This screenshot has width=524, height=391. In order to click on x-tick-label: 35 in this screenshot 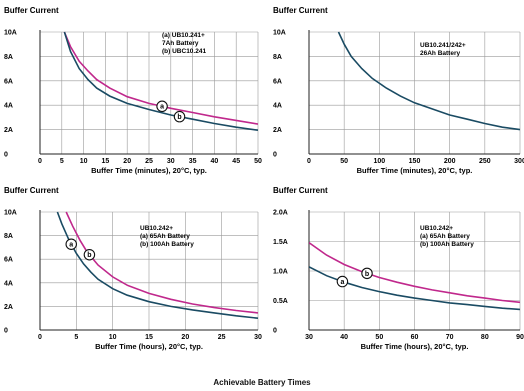, I will do `click(193, 161)`.